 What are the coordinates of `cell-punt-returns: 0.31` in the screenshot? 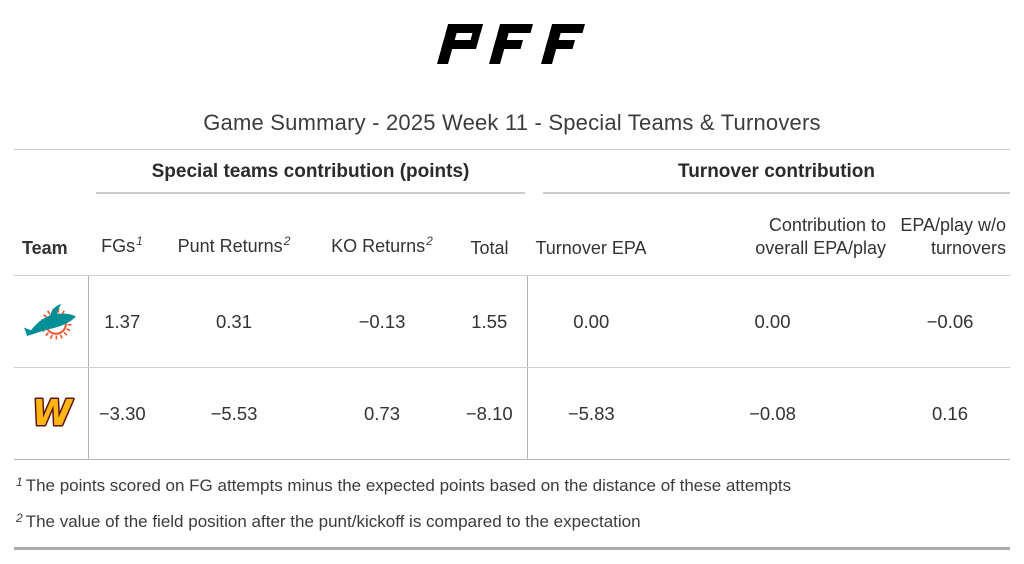 It's located at (234, 321).